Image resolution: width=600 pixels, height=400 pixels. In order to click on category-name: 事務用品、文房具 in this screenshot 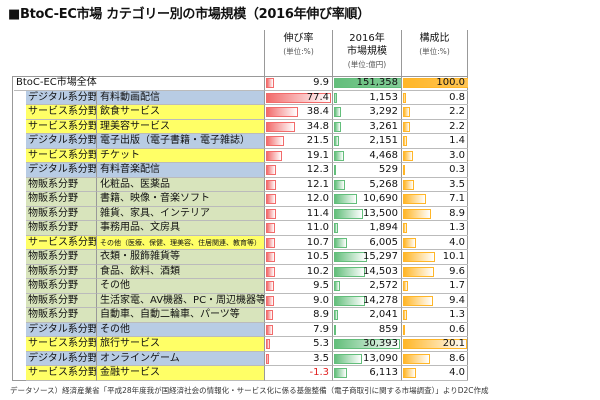, I will do `click(180, 228)`.